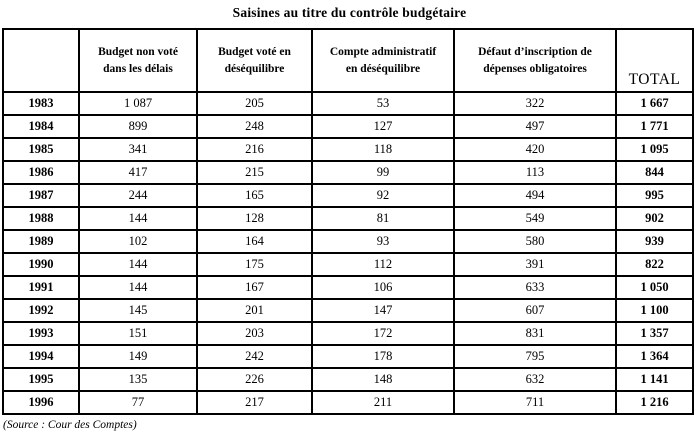  Describe the element at coordinates (138, 356) in the screenshot. I see `value-cell: 149` at that location.